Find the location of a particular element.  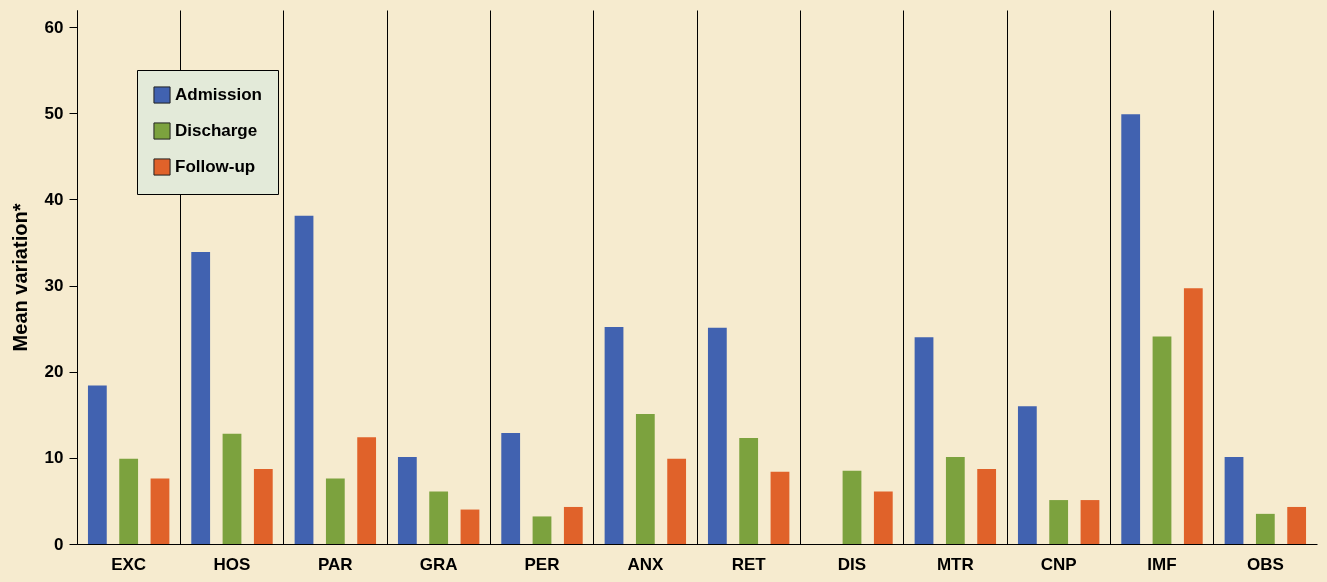

legend-label: Discharge is located at coordinates (216, 130).